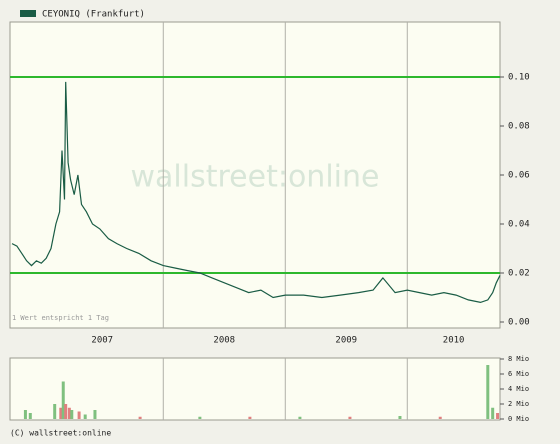 This screenshot has width=560, height=444. Describe the element at coordinates (346, 341) in the screenshot. I see `x-tick-label: 2009` at that location.